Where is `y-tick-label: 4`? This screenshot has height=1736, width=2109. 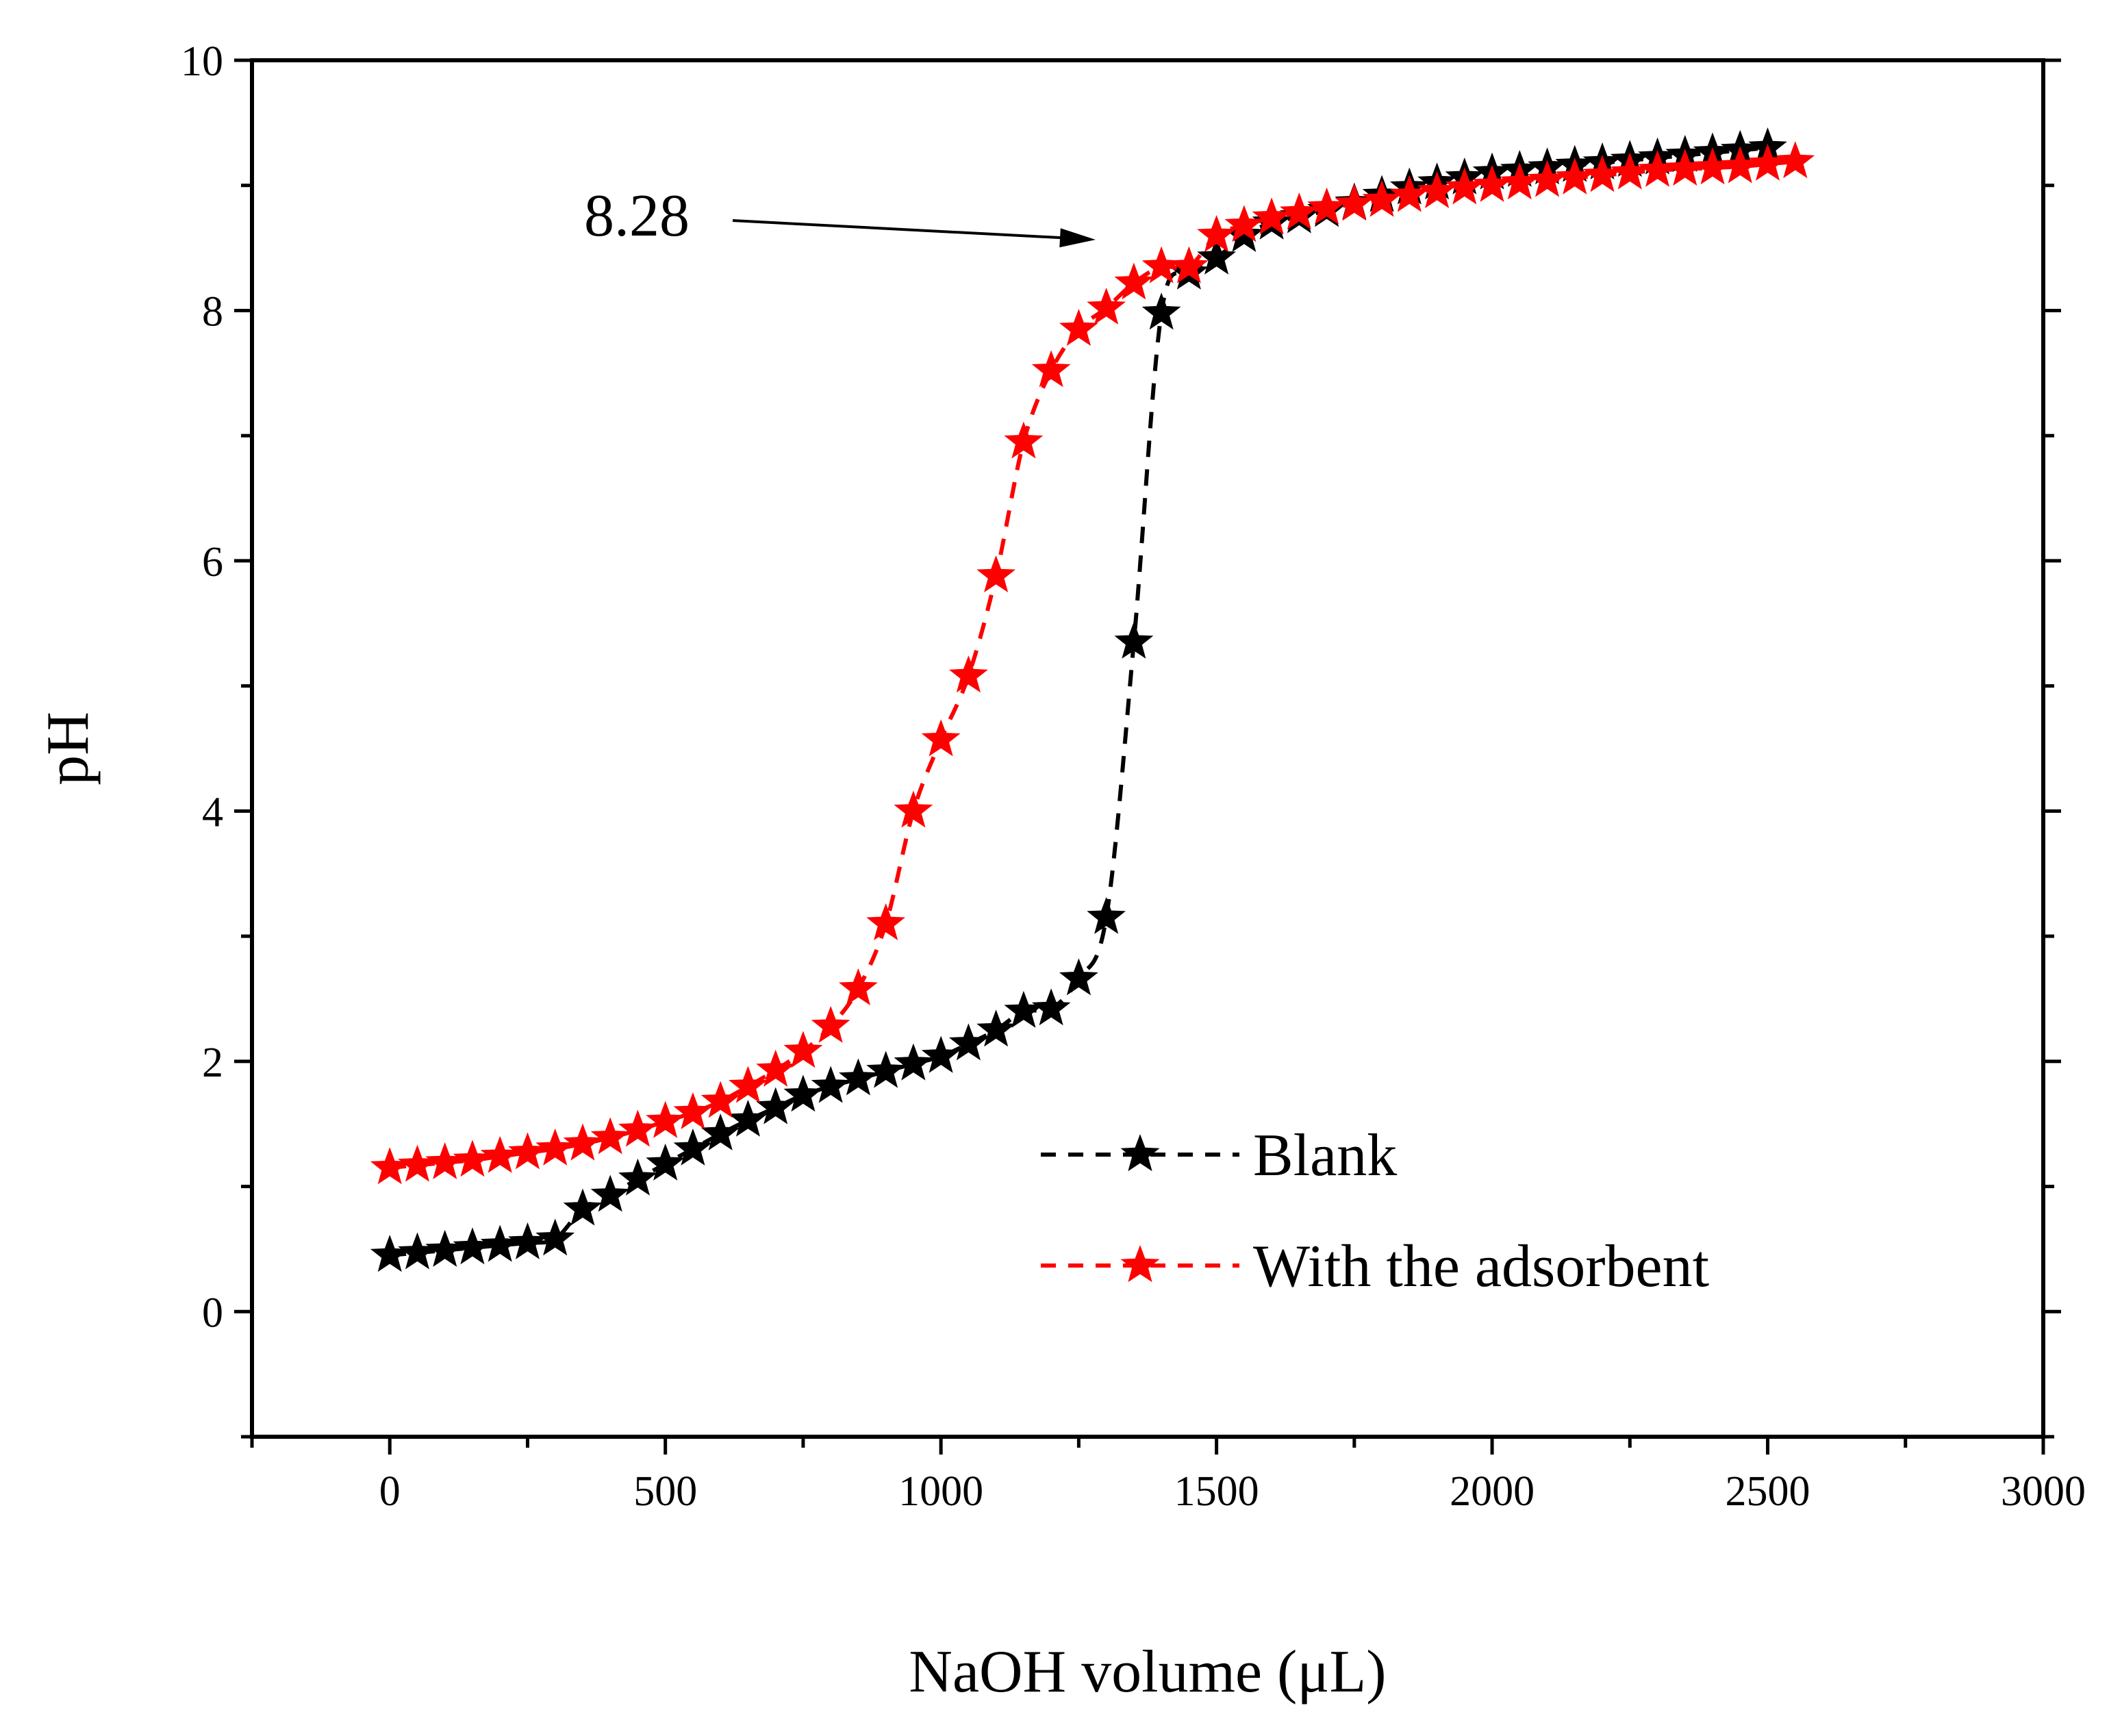
y-tick-label: 4 is located at coordinates (212, 812).